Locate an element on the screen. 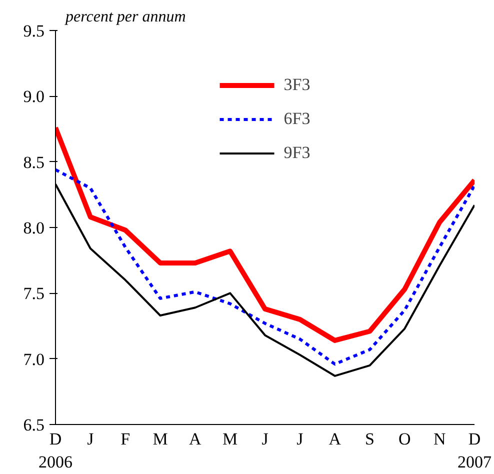  legend-label: 6F3 is located at coordinates (297, 119).